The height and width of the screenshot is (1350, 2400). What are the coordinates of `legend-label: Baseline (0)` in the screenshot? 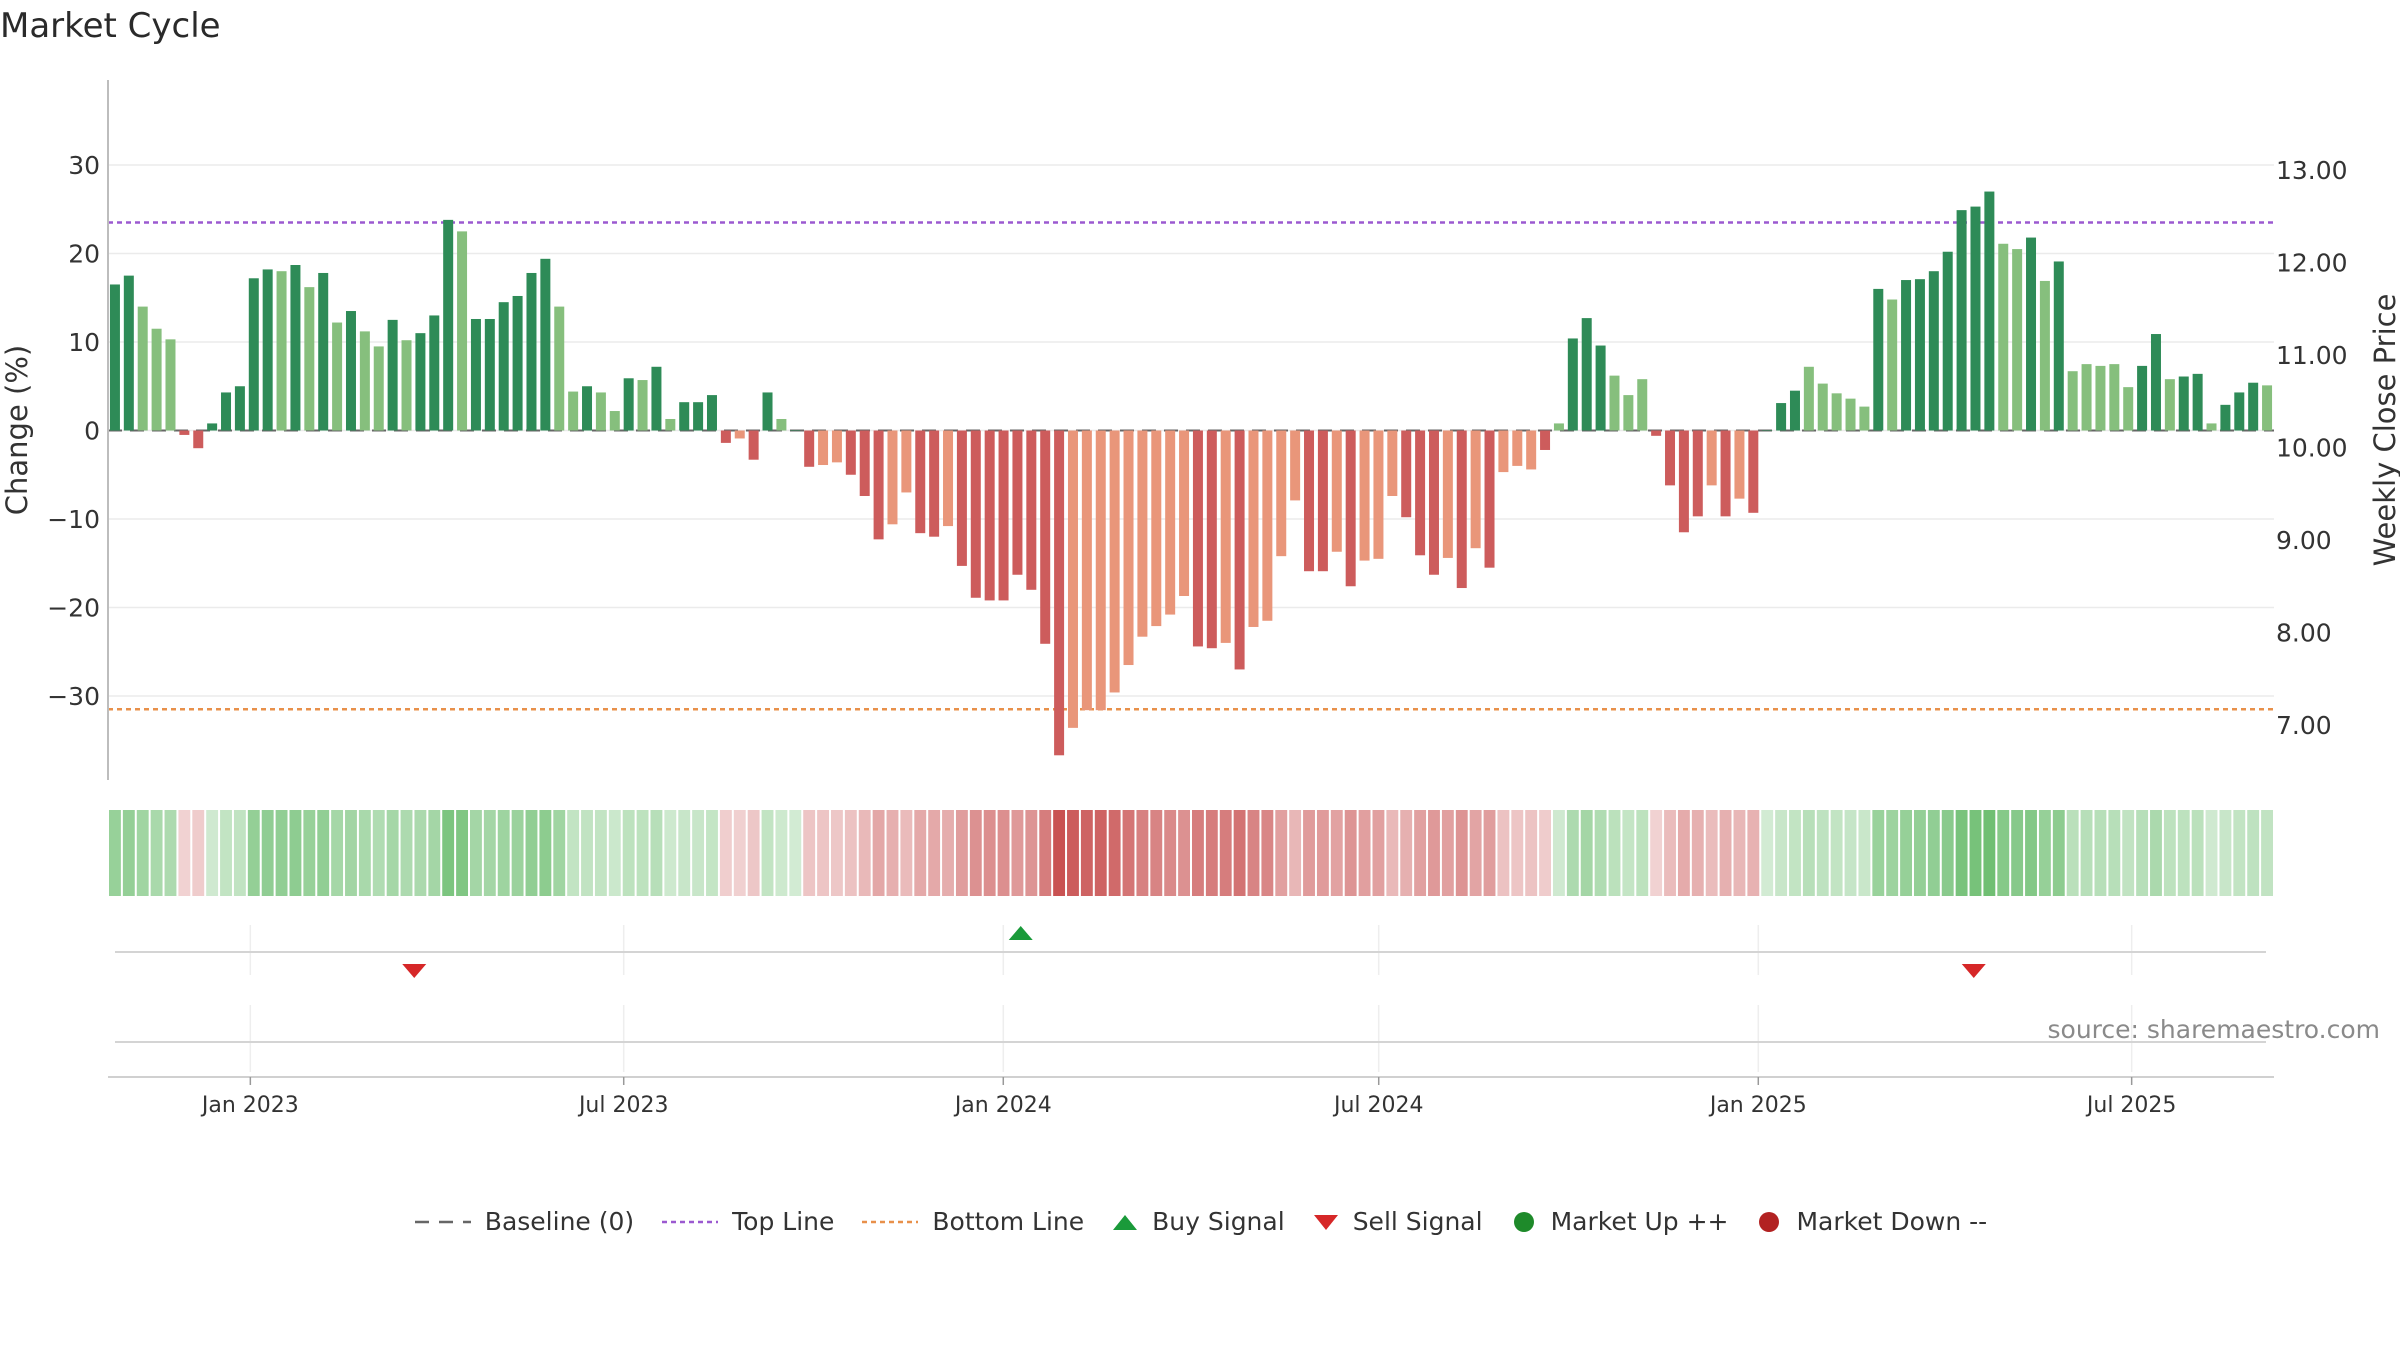 It's located at (559, 1221).